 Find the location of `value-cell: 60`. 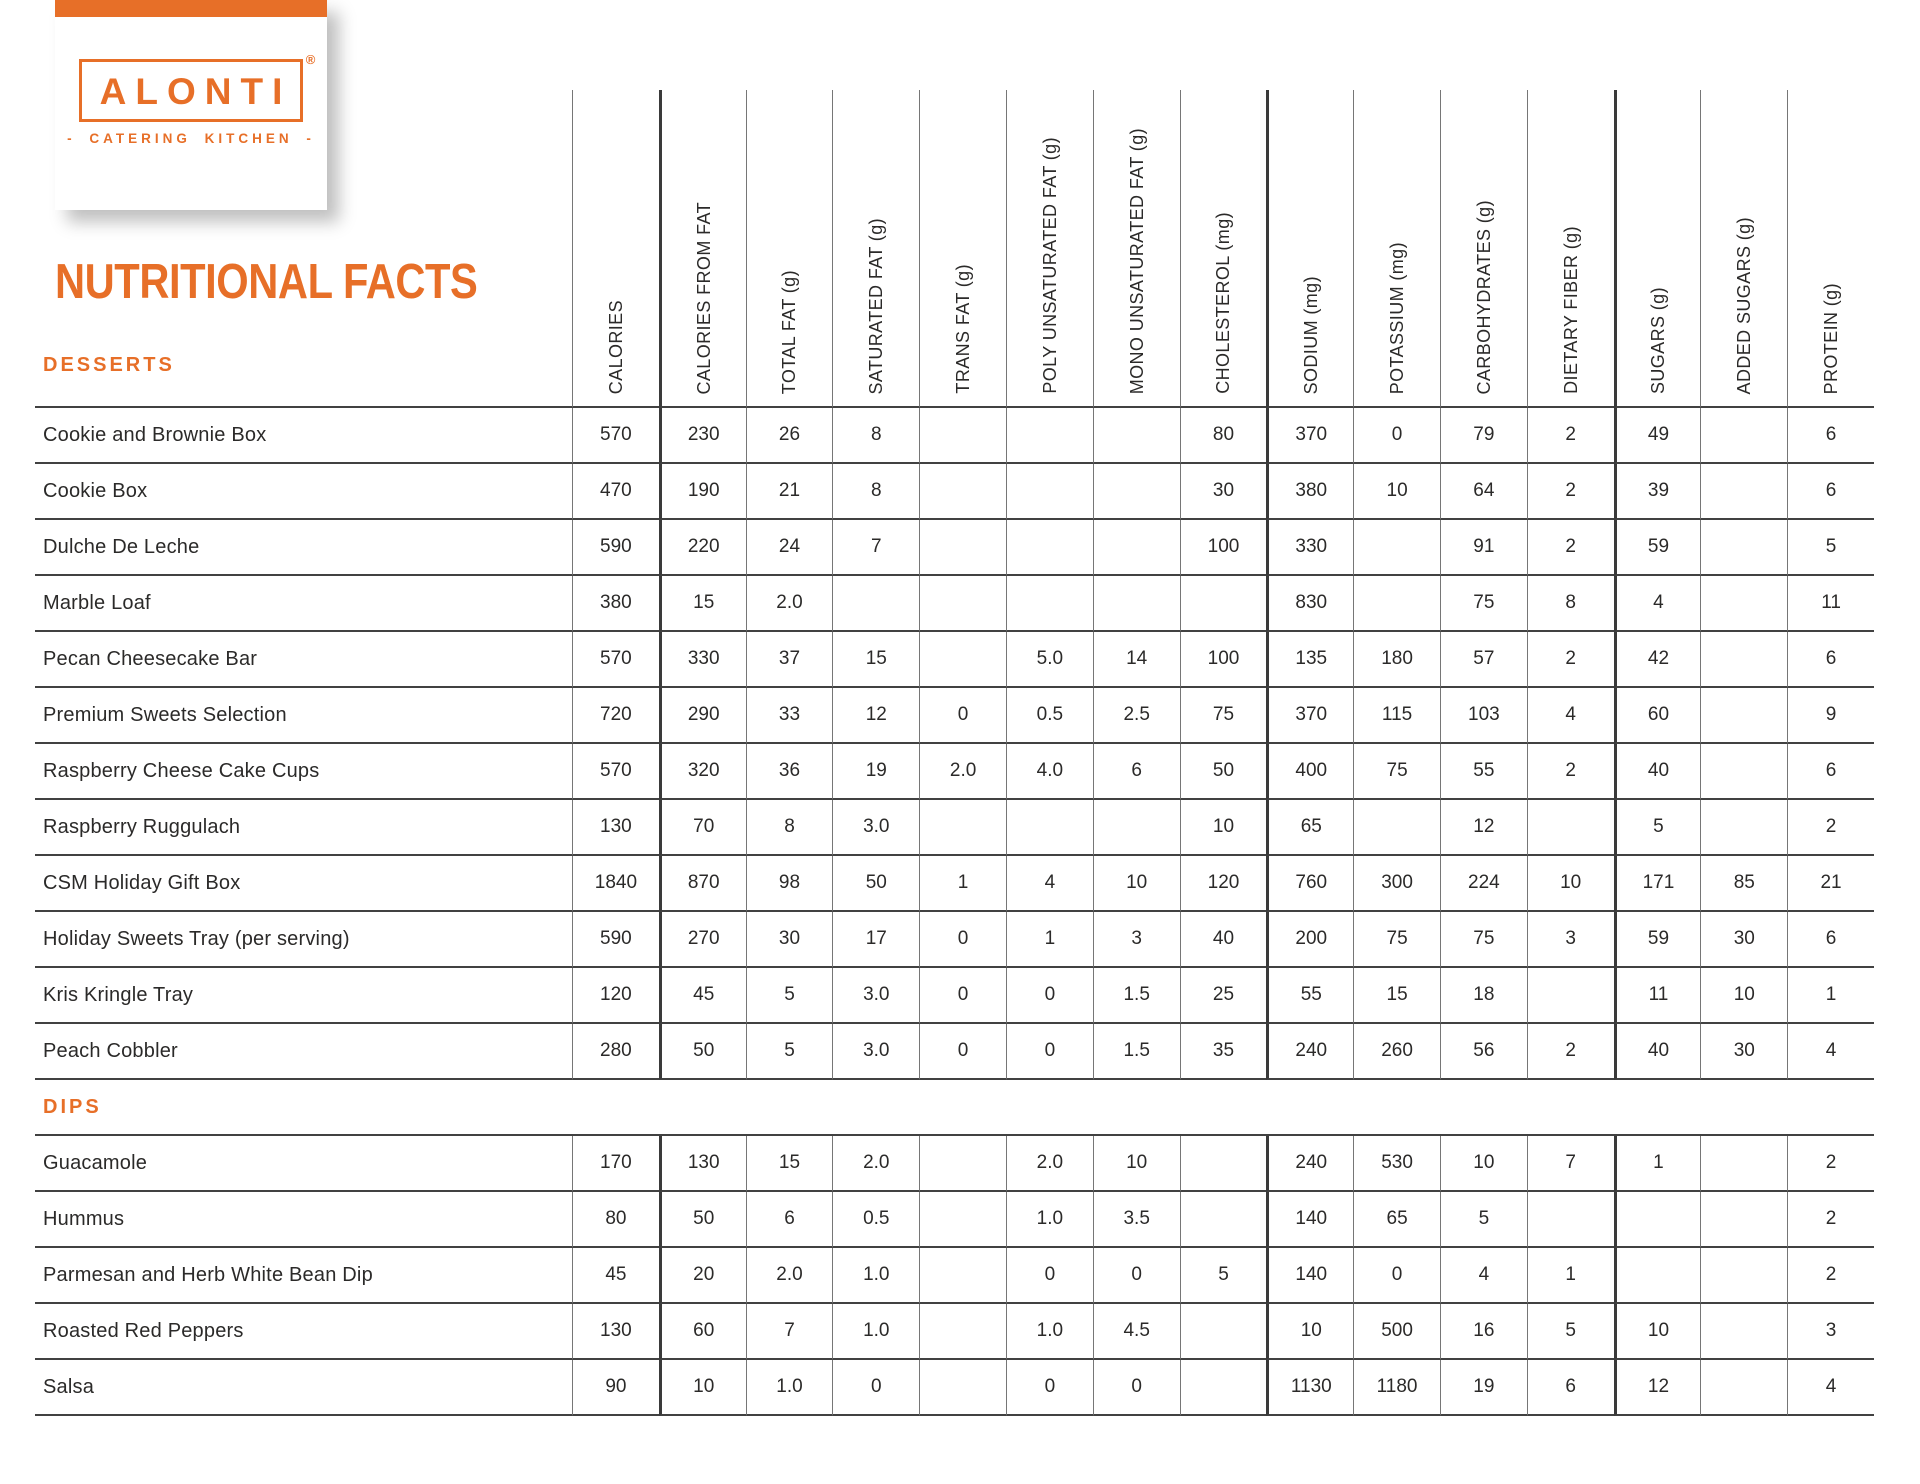

value-cell: 60 is located at coordinates (1657, 716).